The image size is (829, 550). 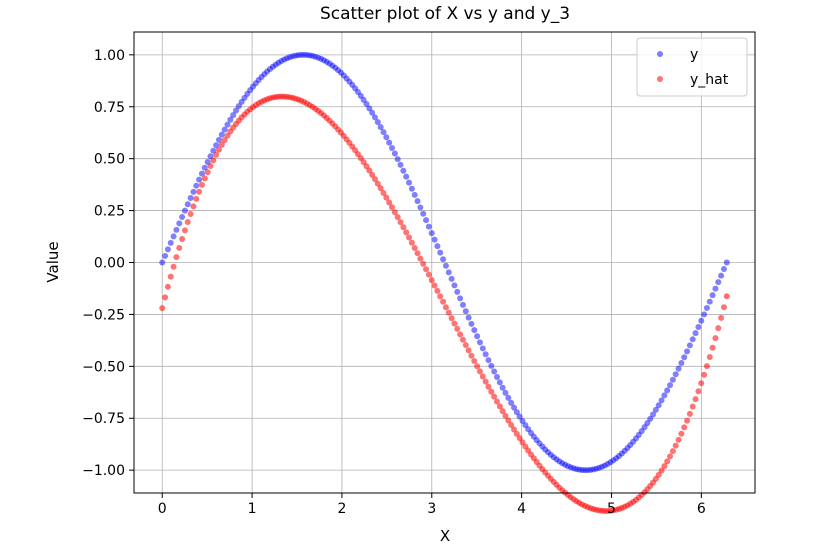 What do you see at coordinates (701, 509) in the screenshot?
I see `x-tick-label: 6` at bounding box center [701, 509].